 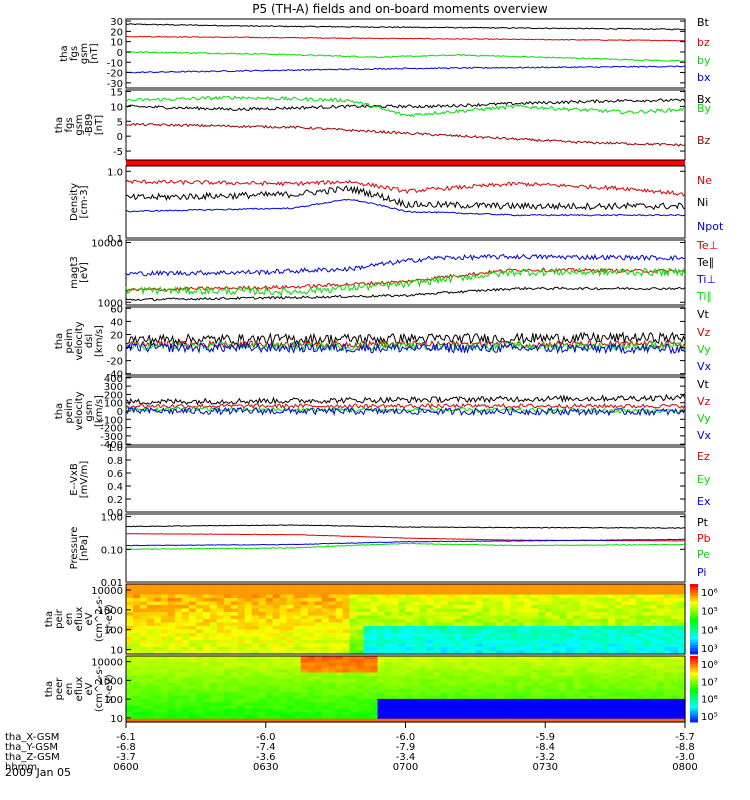 I want to click on p9-colorbar-step, so click(x=694, y=591).